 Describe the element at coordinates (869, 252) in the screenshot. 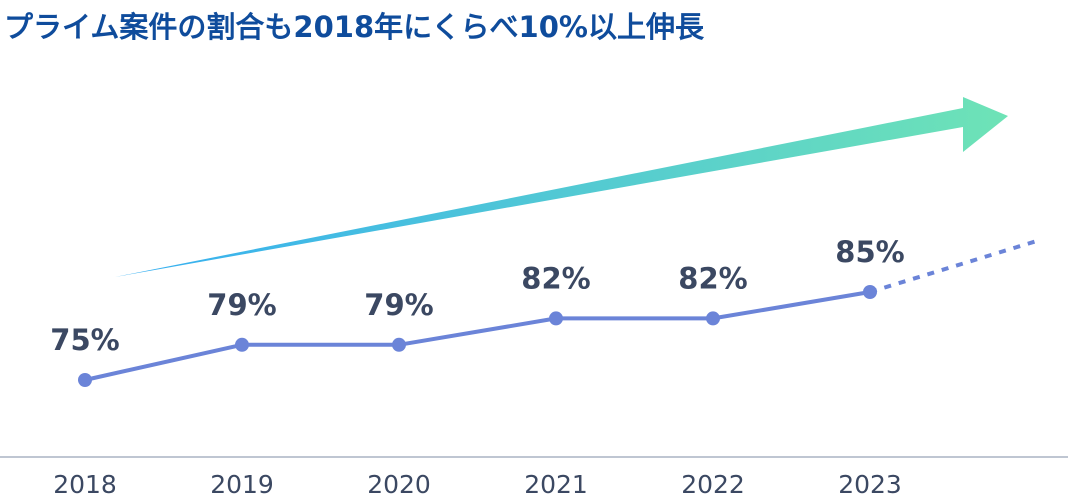

I see `data-label: 85%` at that location.